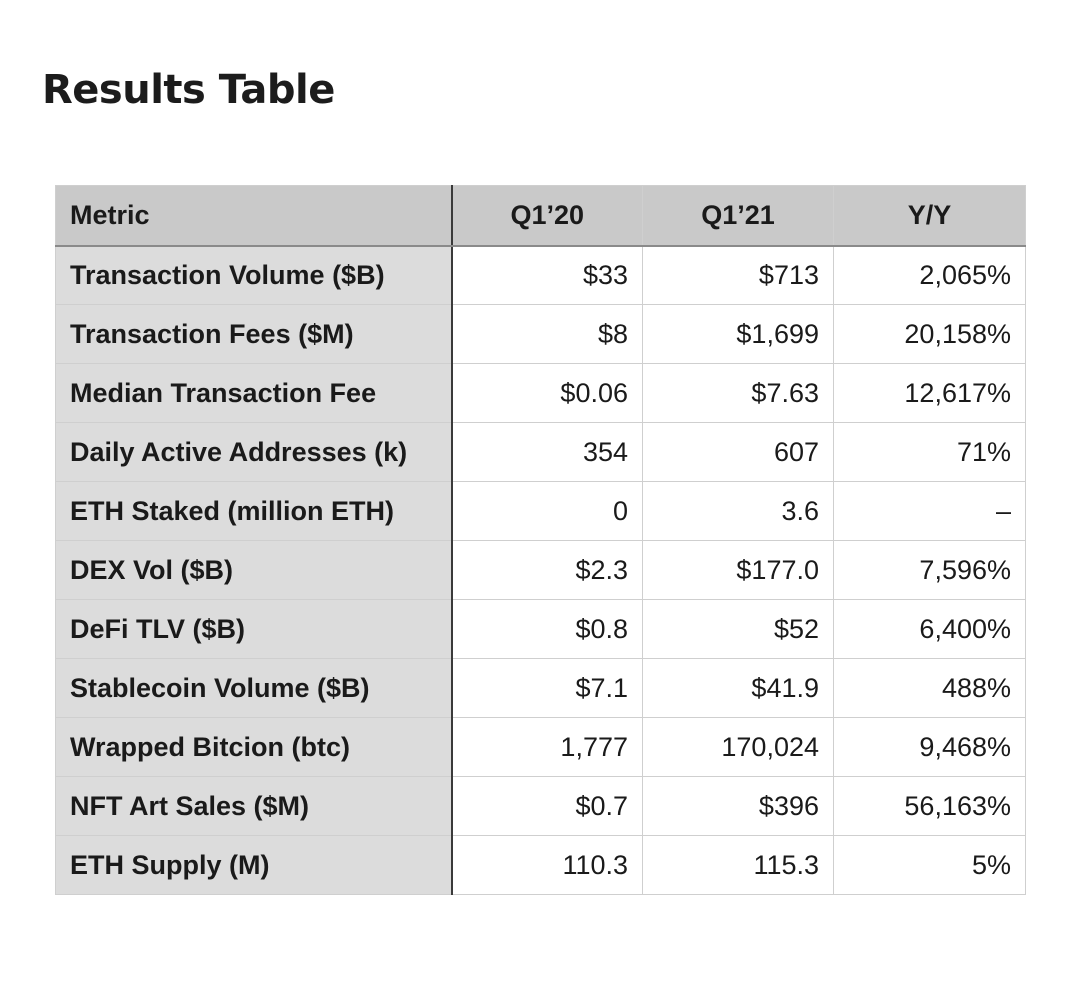  I want to click on q1-21-value-cell: $41.9, so click(738, 688).